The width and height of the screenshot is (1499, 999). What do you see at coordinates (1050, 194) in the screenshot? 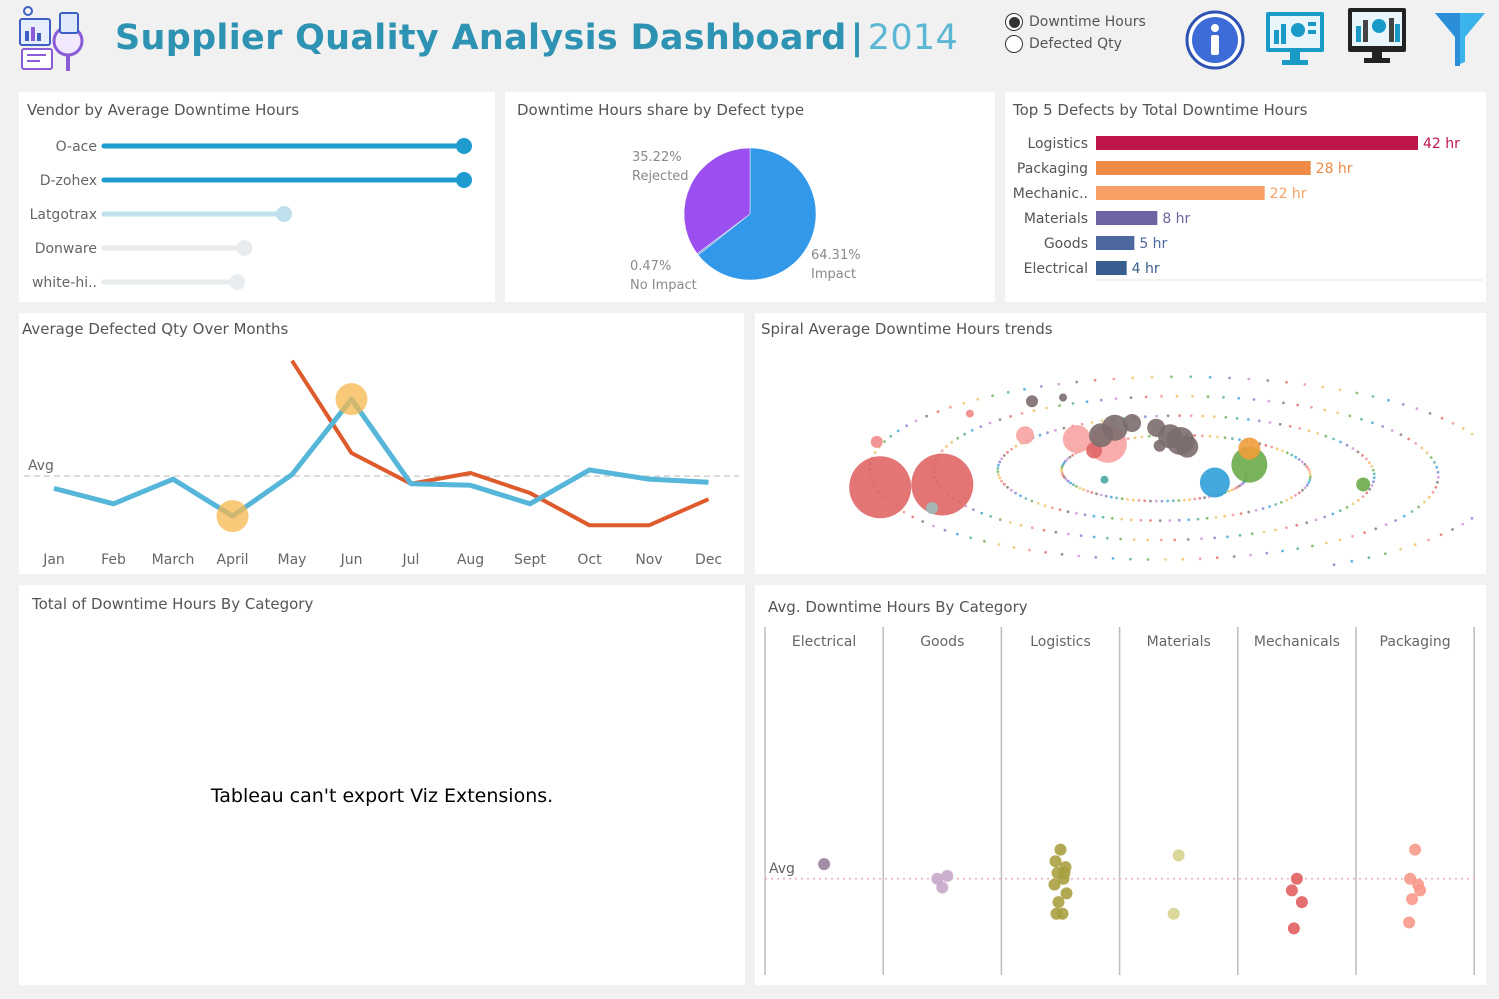
I see `top5-category-label: Mechanic..` at bounding box center [1050, 194].